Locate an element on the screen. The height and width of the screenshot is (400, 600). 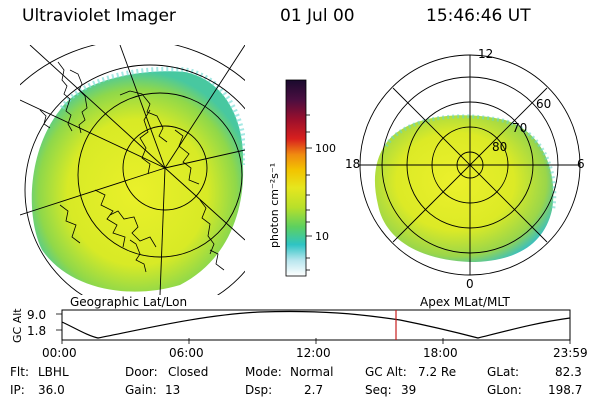
colorbar-tick-10: 10 is located at coordinates (322, 236).